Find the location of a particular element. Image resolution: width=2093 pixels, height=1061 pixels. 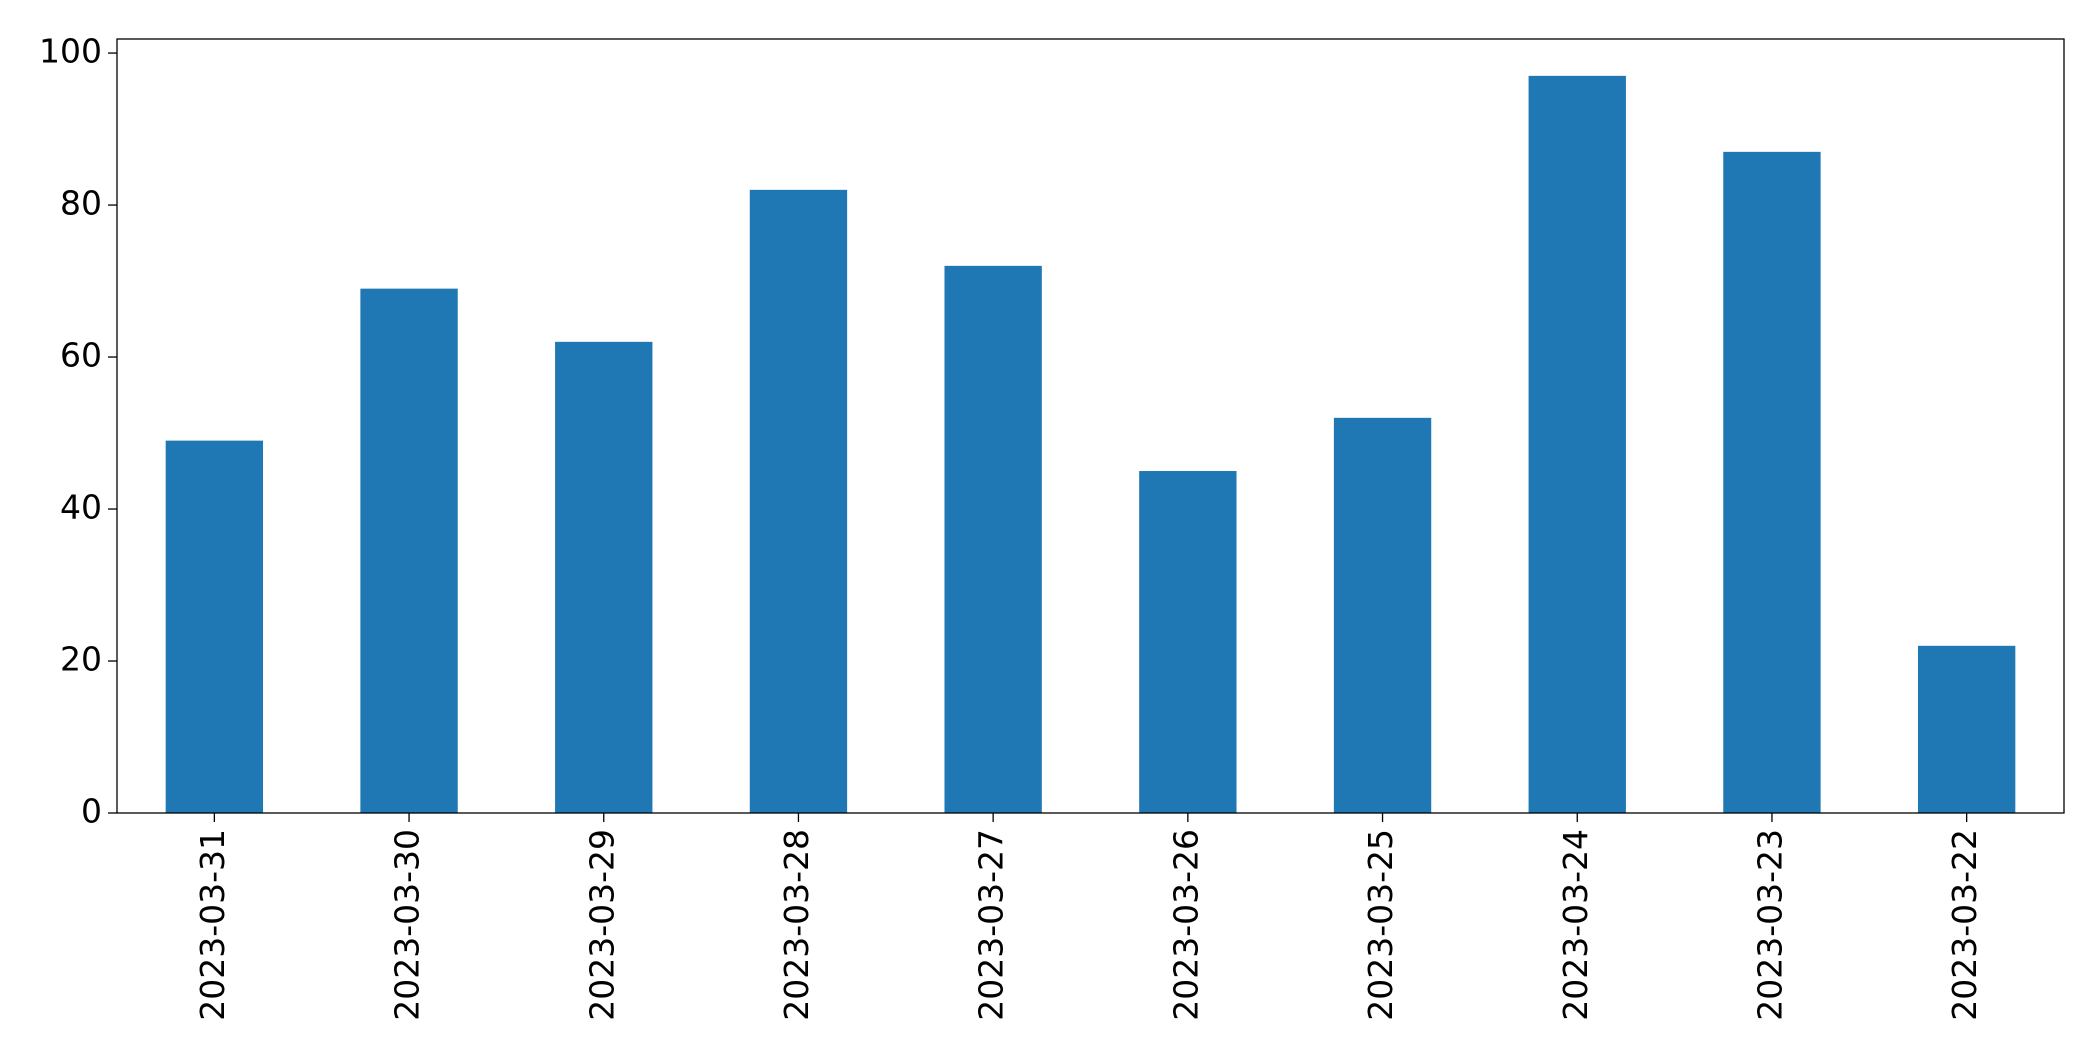

x-tick-label: 2023-03-29 is located at coordinates (601, 925).